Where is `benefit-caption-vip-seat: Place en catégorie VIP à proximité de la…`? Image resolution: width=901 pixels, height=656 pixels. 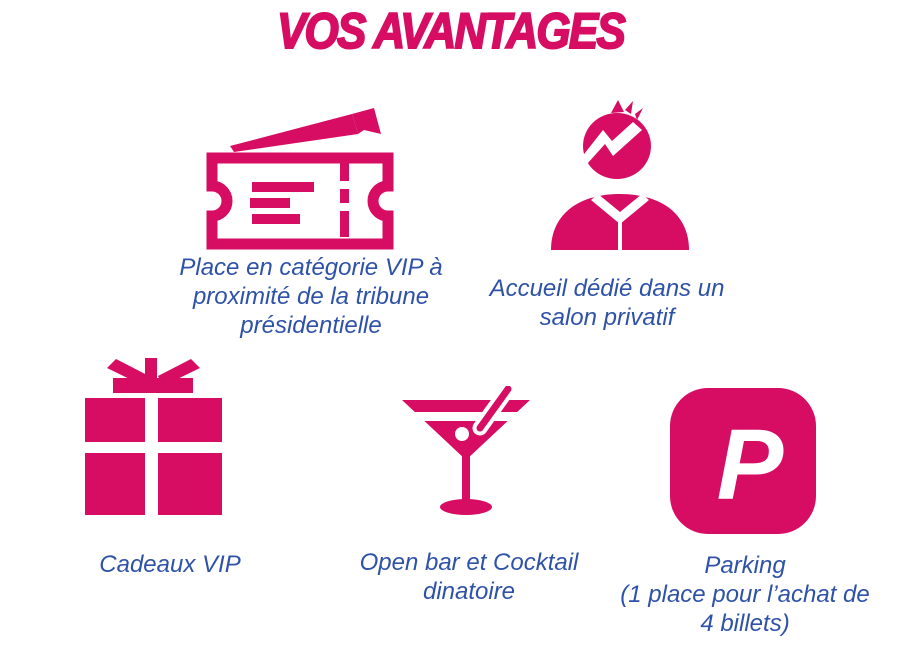
benefit-caption-vip-seat: Place en catégorie VIP à proximité de la… is located at coordinates (311, 296).